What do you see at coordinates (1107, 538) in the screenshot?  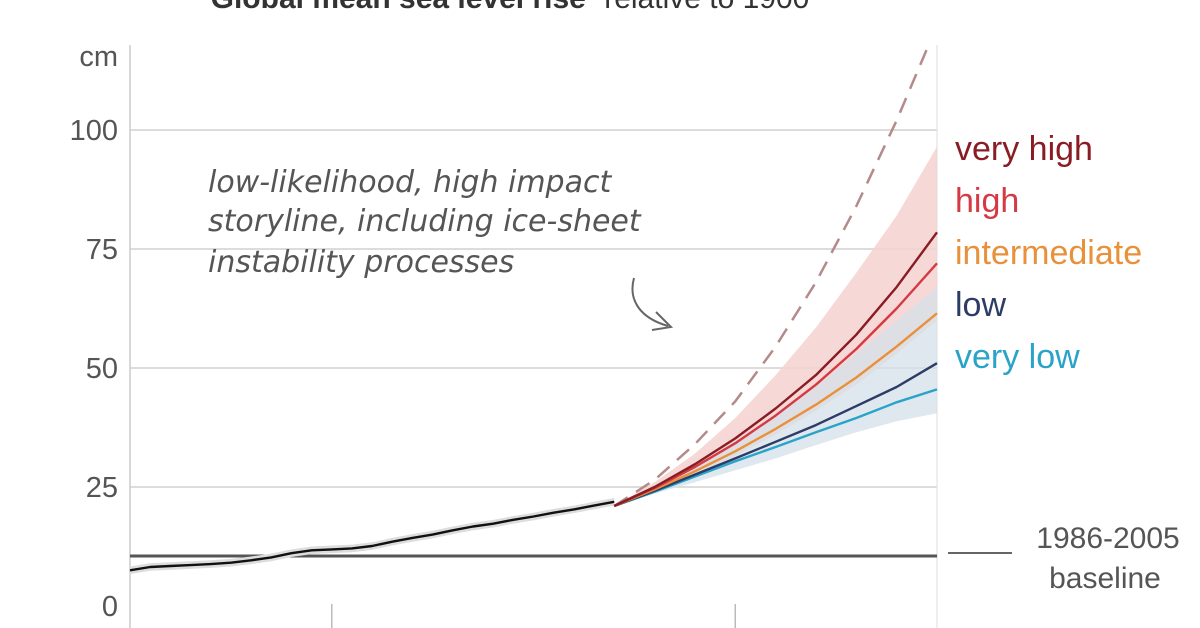 I see `baseline-label-line-1: 1986-2005` at bounding box center [1107, 538].